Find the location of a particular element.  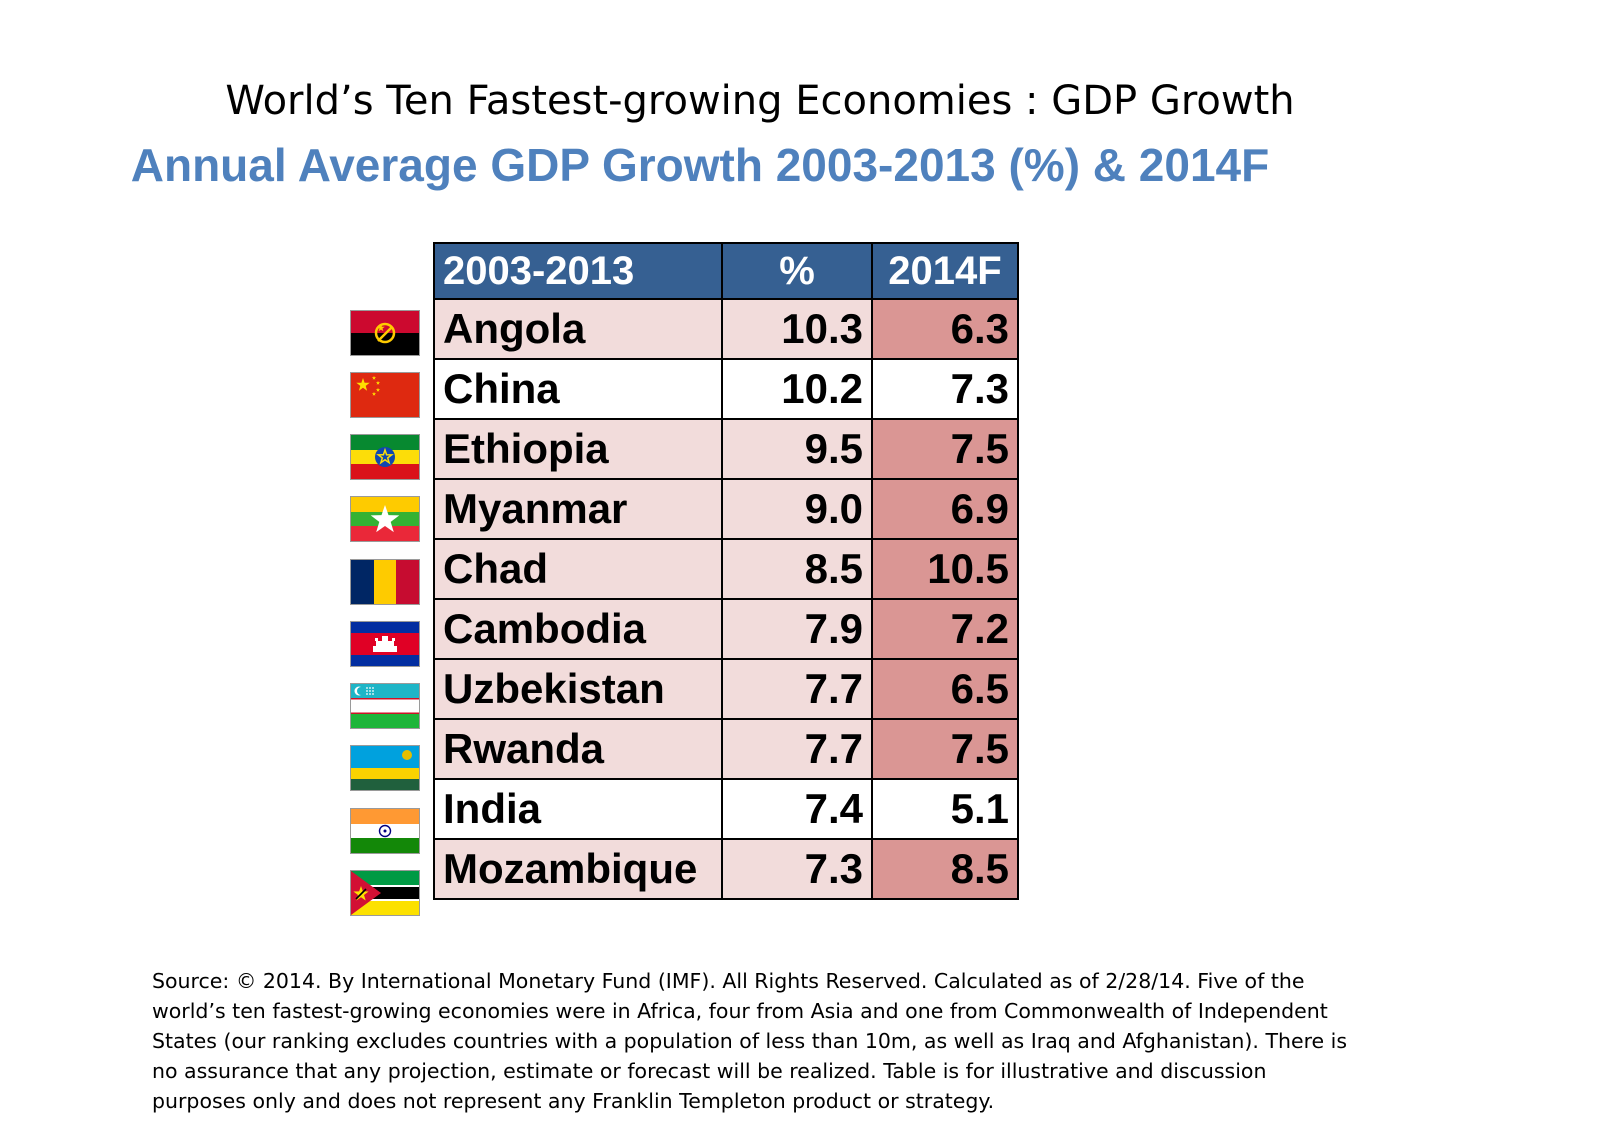

china-flag is located at coordinates (385, 395).